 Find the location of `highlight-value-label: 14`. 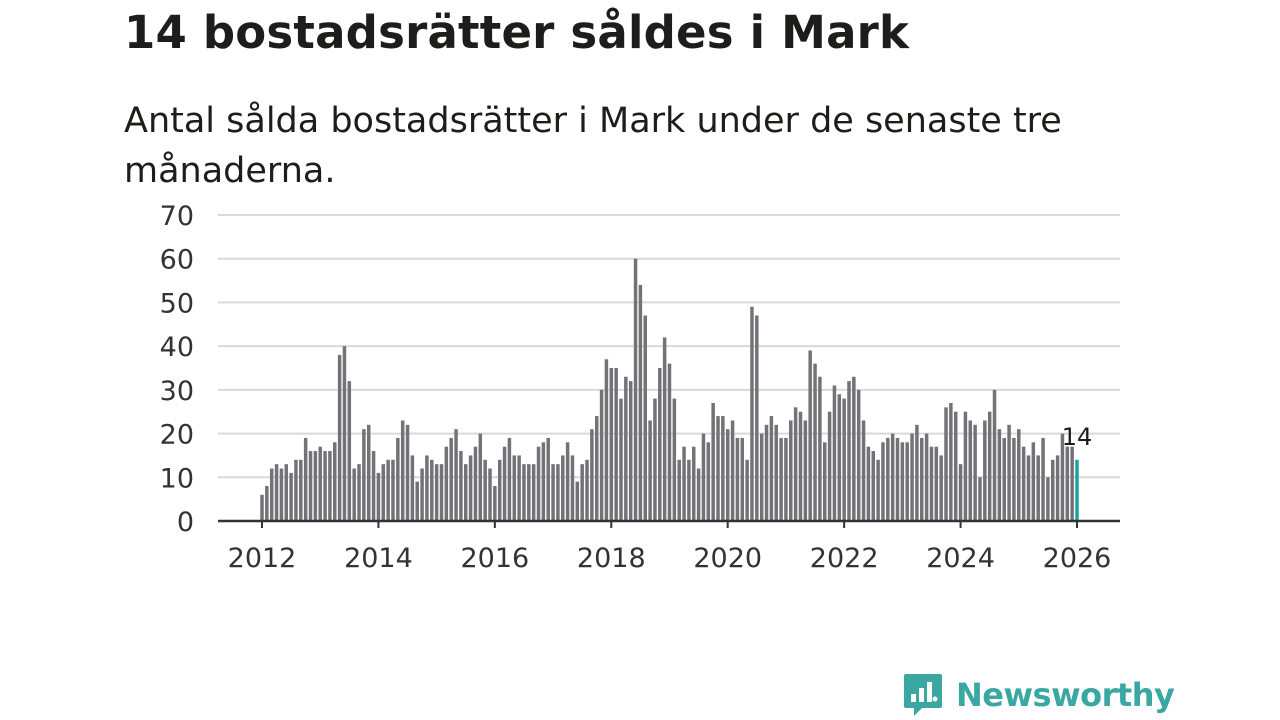

highlight-value-label: 14 is located at coordinates (1077, 437).